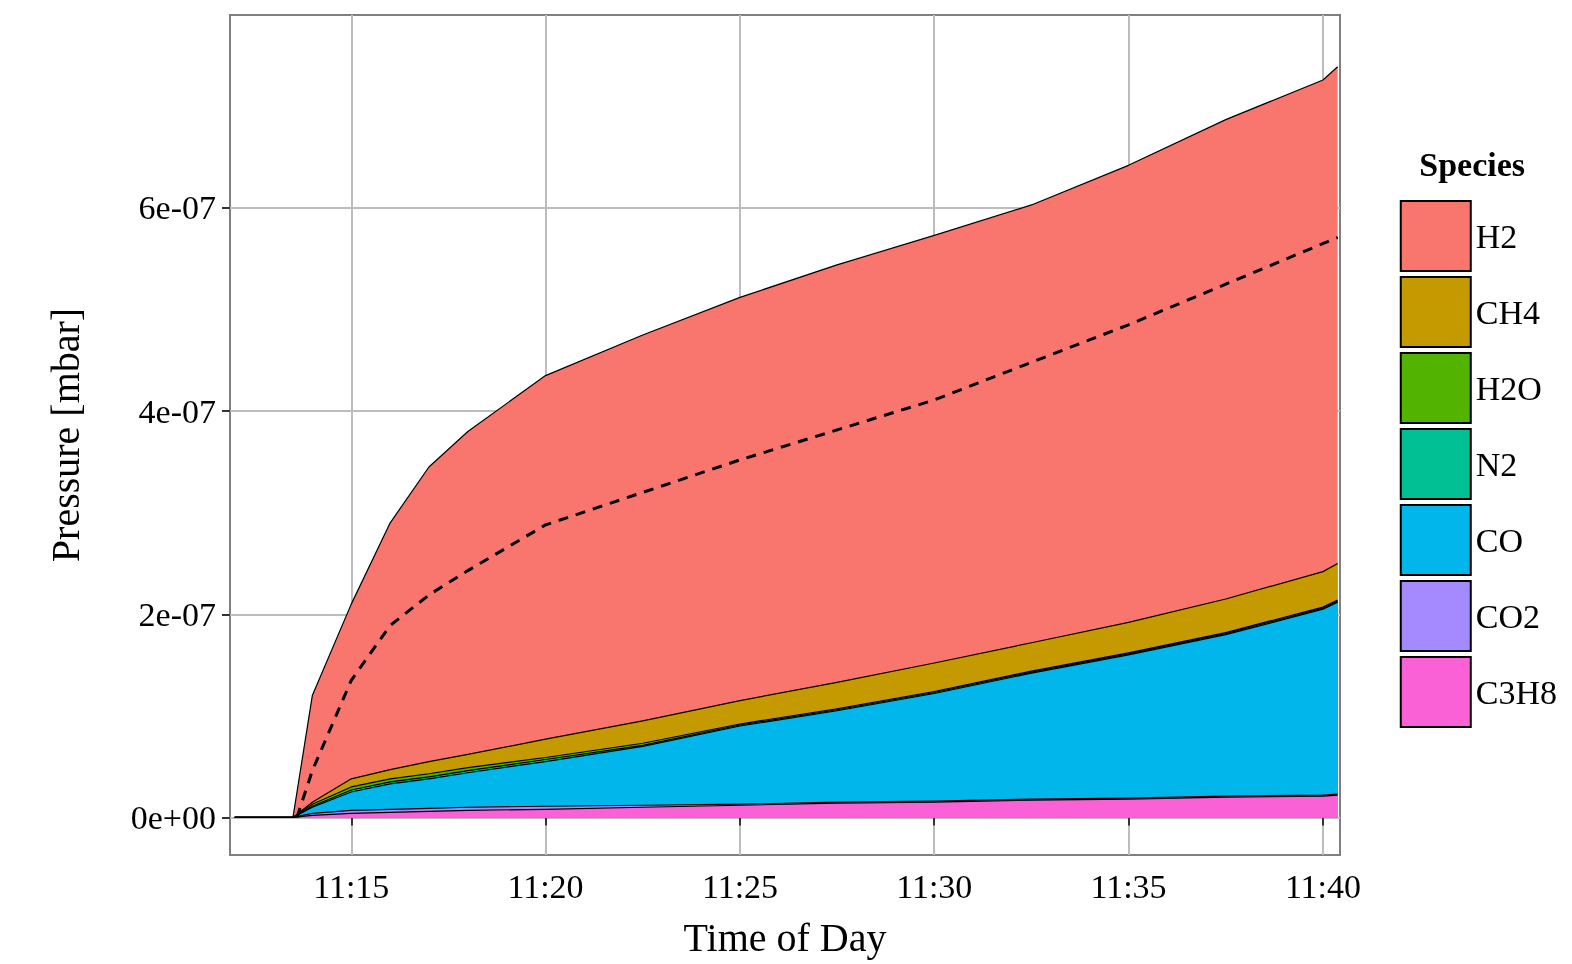 The height and width of the screenshot is (964, 1572). Describe the element at coordinates (1496, 464) in the screenshot. I see `legend-label: N2` at that location.